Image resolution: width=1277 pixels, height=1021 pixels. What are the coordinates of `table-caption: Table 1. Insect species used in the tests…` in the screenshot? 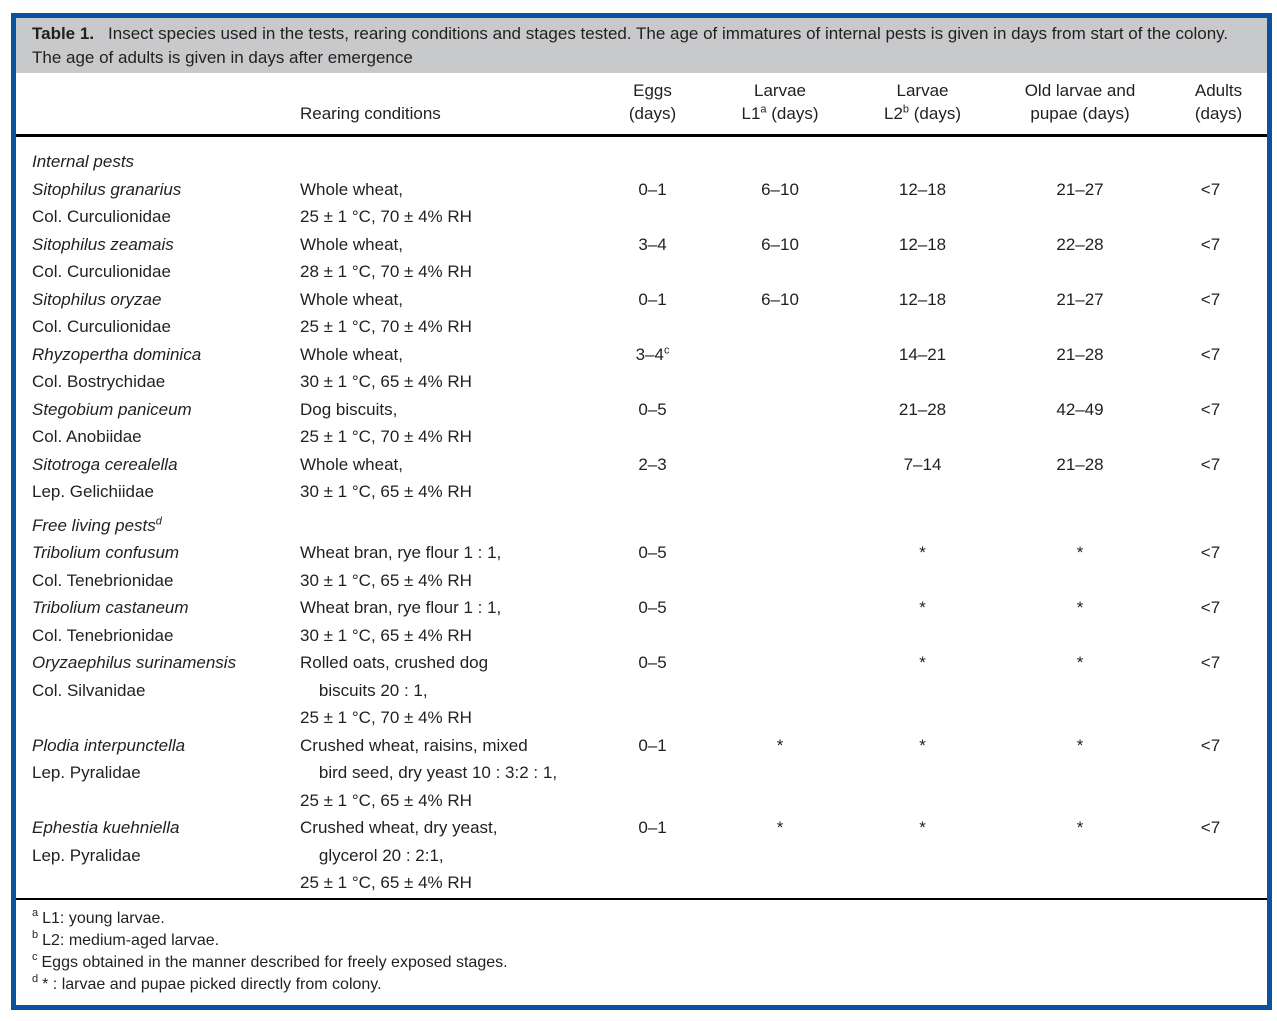 It's located at (641, 45).